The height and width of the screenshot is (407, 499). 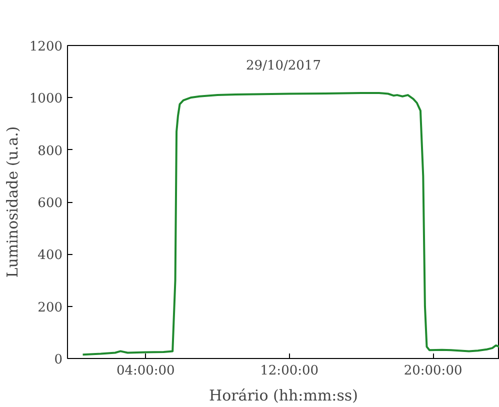 I want to click on y-axis-title: Luminosidade (u.a.), so click(x=12, y=202).